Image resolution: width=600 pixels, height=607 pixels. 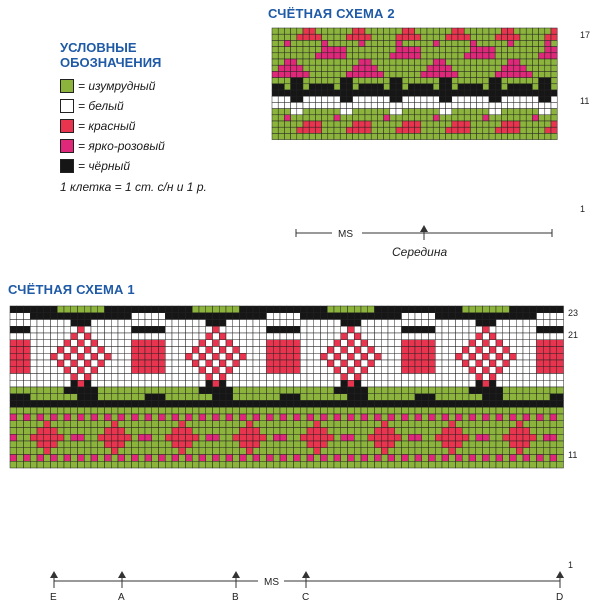 What do you see at coordinates (133, 187) in the screenshot?
I see `legend-note: 1 клетка = 1 ст. с/н и 1 р.` at bounding box center [133, 187].